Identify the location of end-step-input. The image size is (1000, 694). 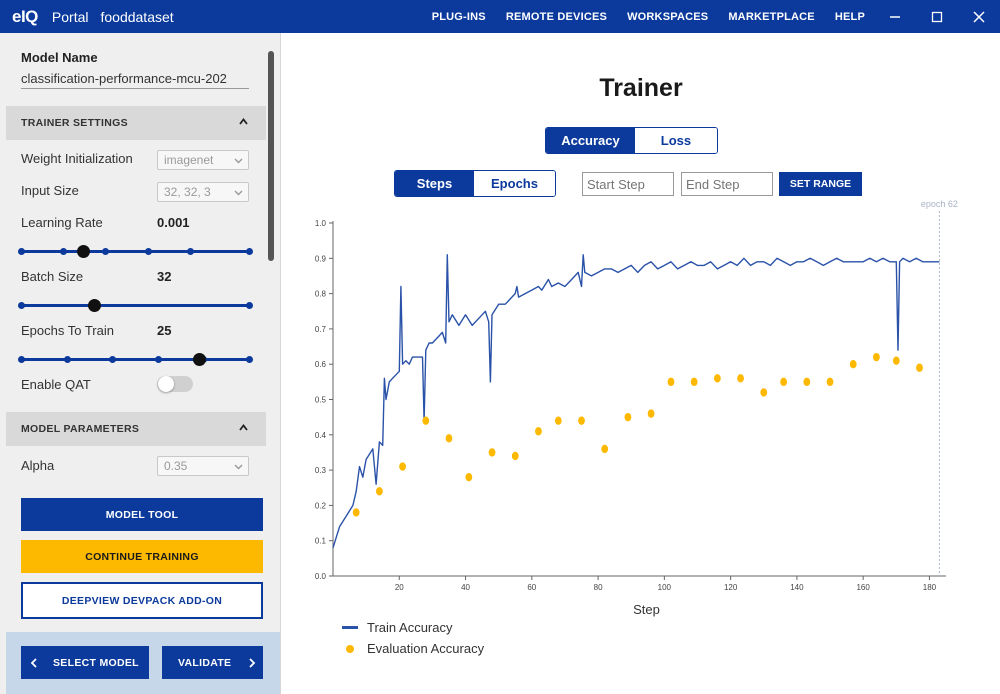
(727, 184).